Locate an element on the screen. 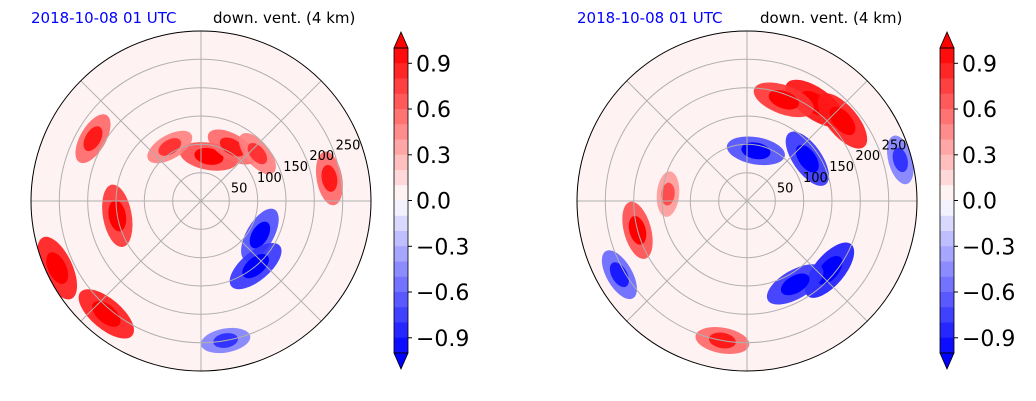  panel1-title-date: 2018-10-08 01 UTC is located at coordinates (104, 18).